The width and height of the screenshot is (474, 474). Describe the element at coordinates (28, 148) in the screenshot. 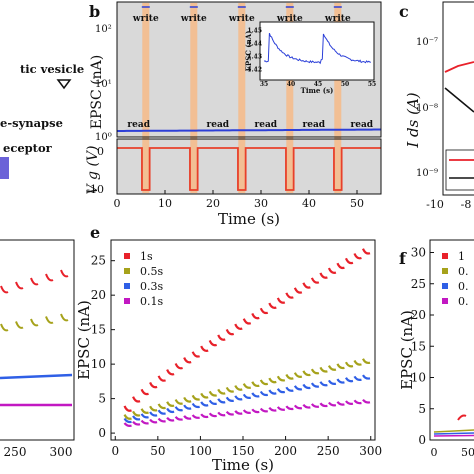

I see `panel-a-text-receptor: eceptor` at that location.